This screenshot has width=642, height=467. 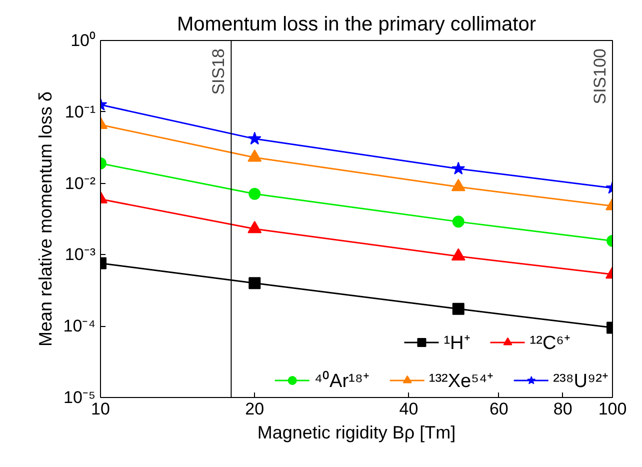 What do you see at coordinates (600, 76) in the screenshot?
I see `ref-line-label: SIS100` at bounding box center [600, 76].